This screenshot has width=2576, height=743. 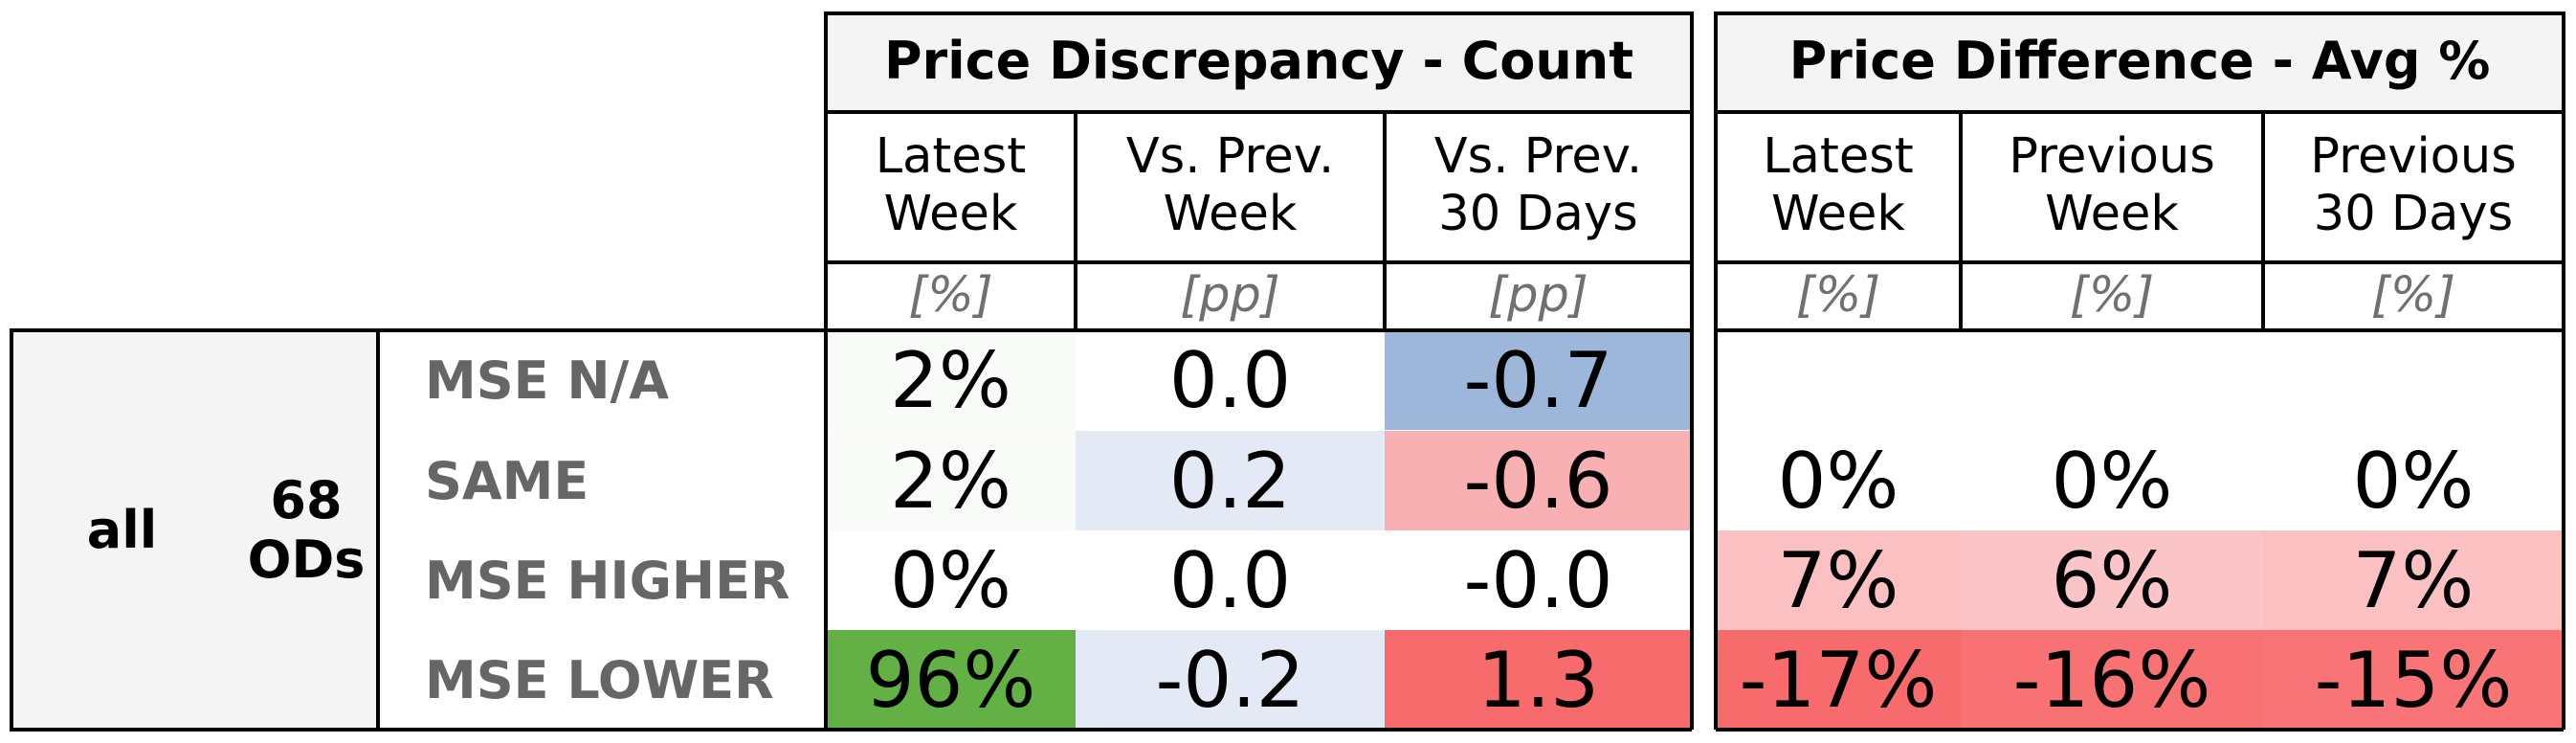 I want to click on table-cell: -15%, so click(x=2413, y=680).